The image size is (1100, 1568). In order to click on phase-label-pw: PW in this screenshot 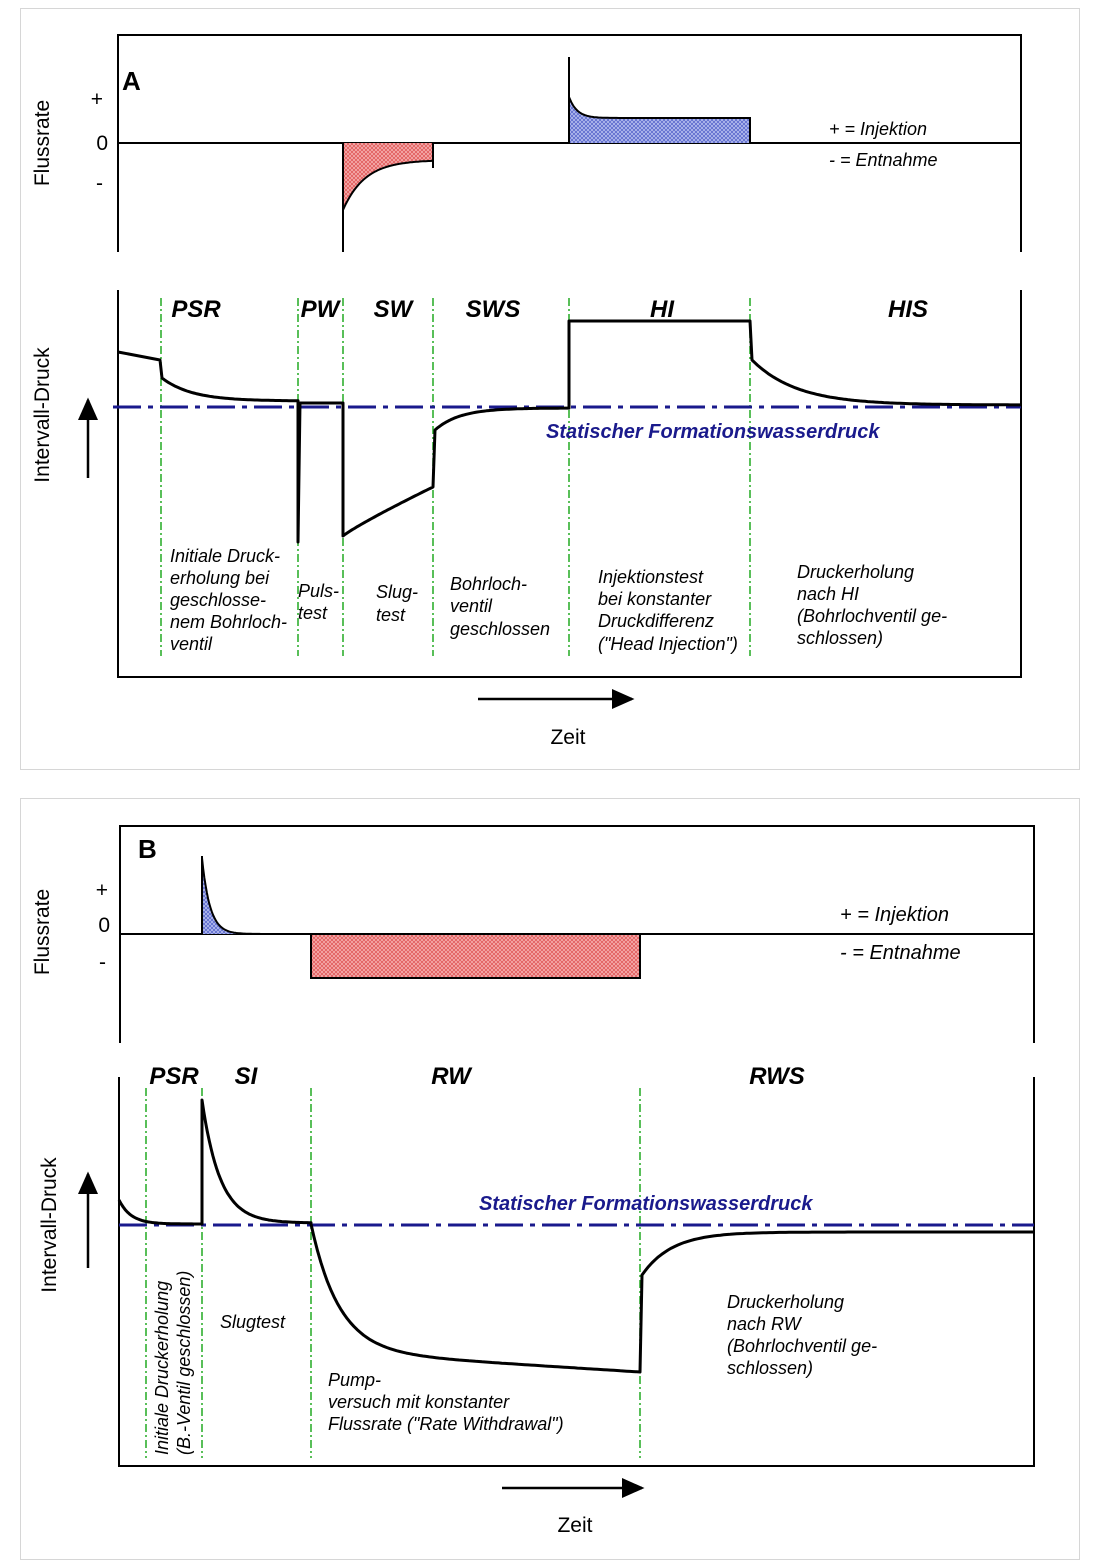, I will do `click(321, 309)`.